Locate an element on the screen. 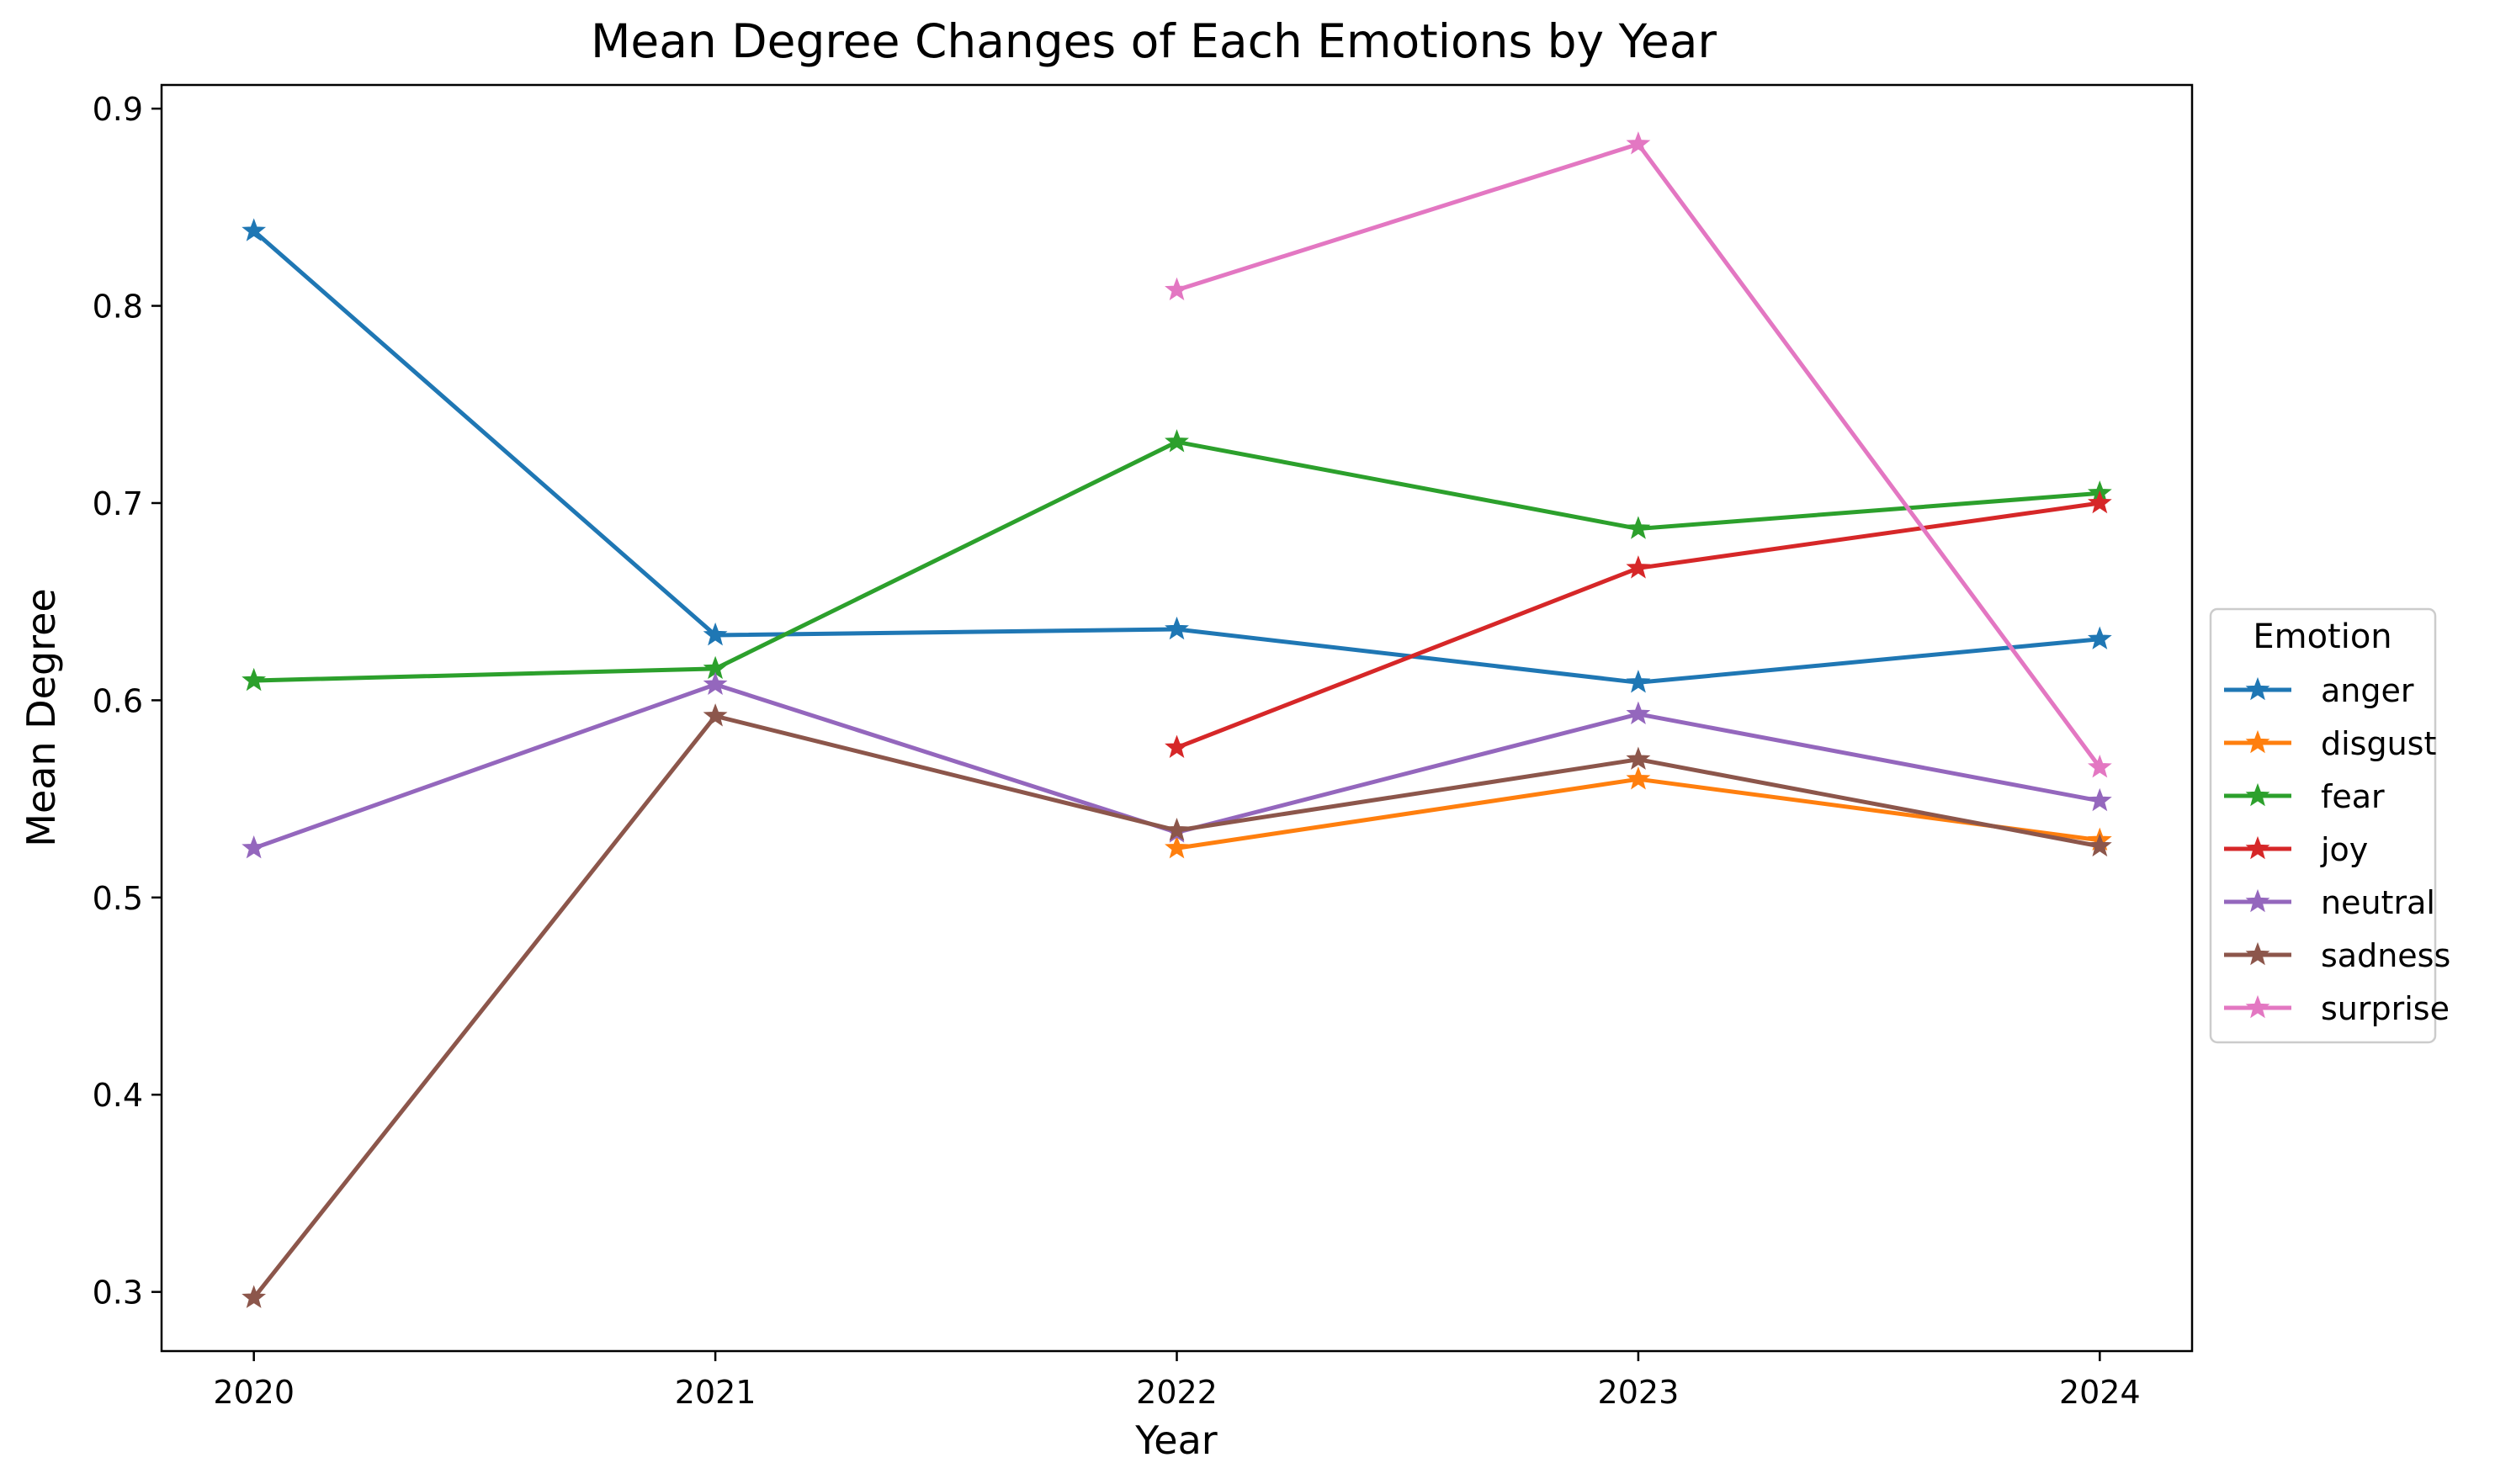 The height and width of the screenshot is (1484, 2495). y-axis-label: Mean Degree is located at coordinates (41, 717).